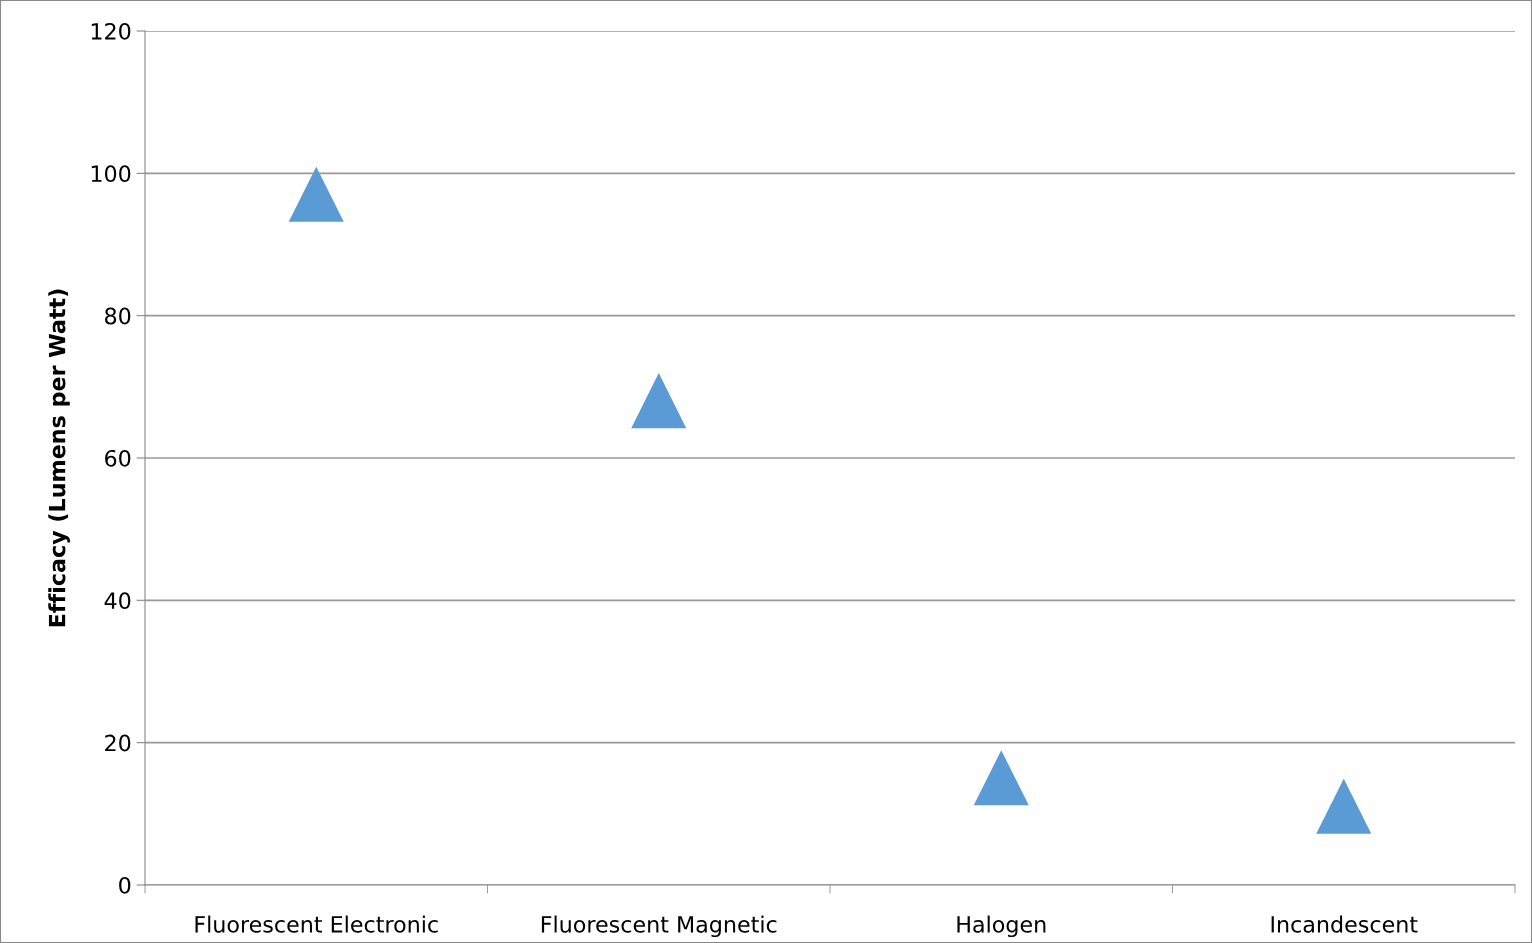 The image size is (1532, 943). What do you see at coordinates (111, 174) in the screenshot?
I see `y-tick-label: 100` at bounding box center [111, 174].